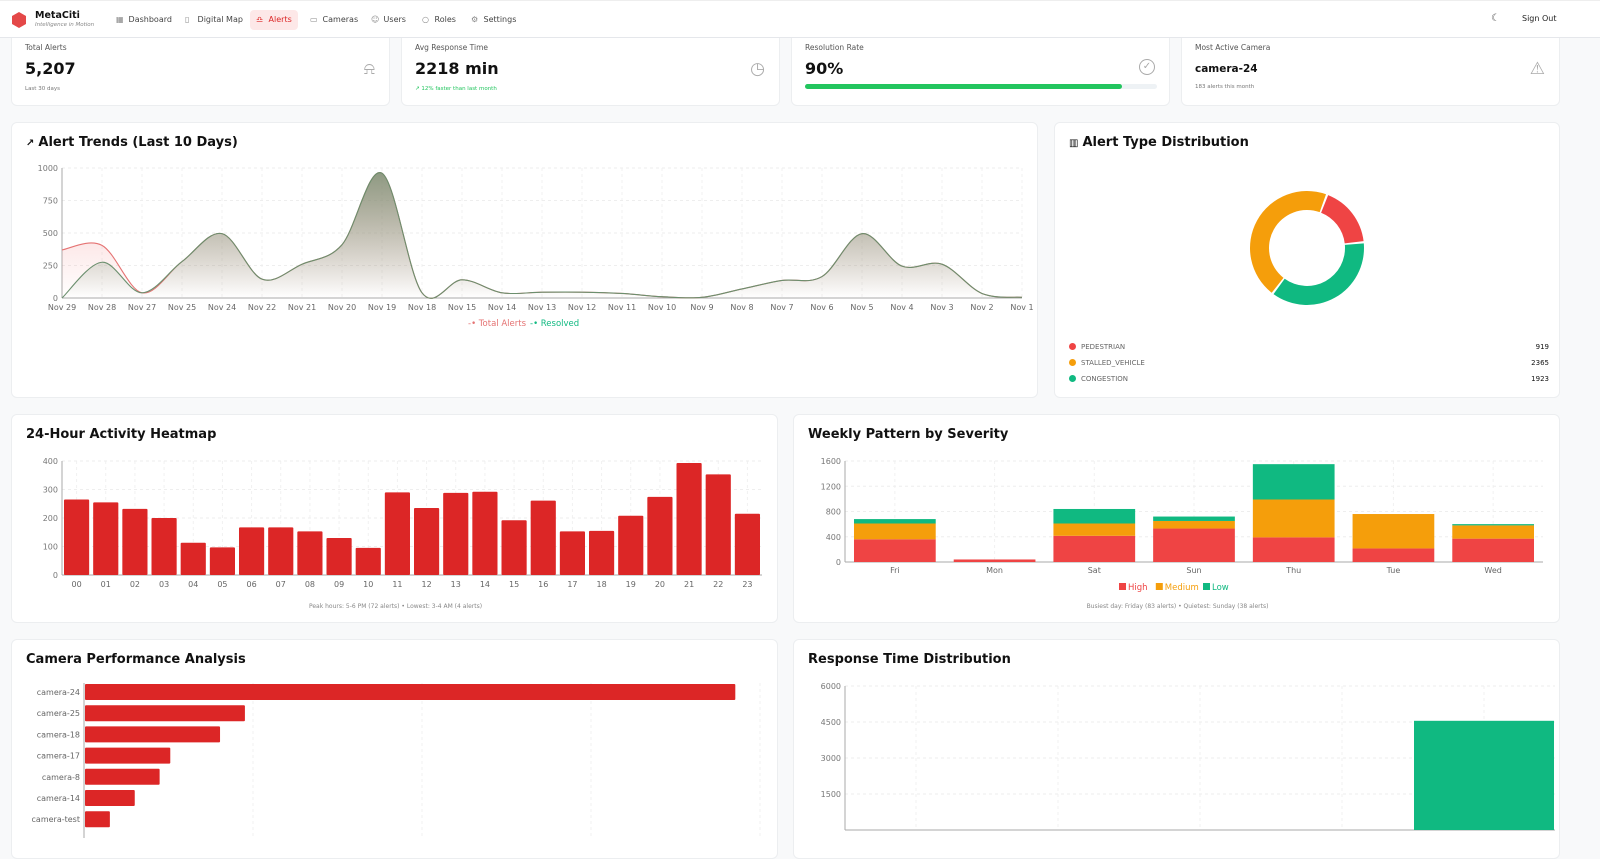 This screenshot has width=1600, height=859. What do you see at coordinates (462, 307) in the screenshot?
I see `x-tick-label: Nov 15` at bounding box center [462, 307].